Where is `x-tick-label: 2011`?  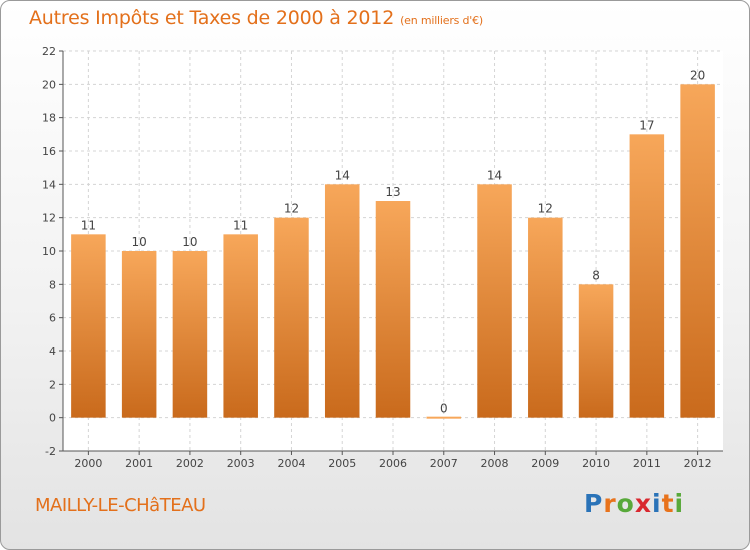
x-tick-label: 2011 is located at coordinates (647, 463).